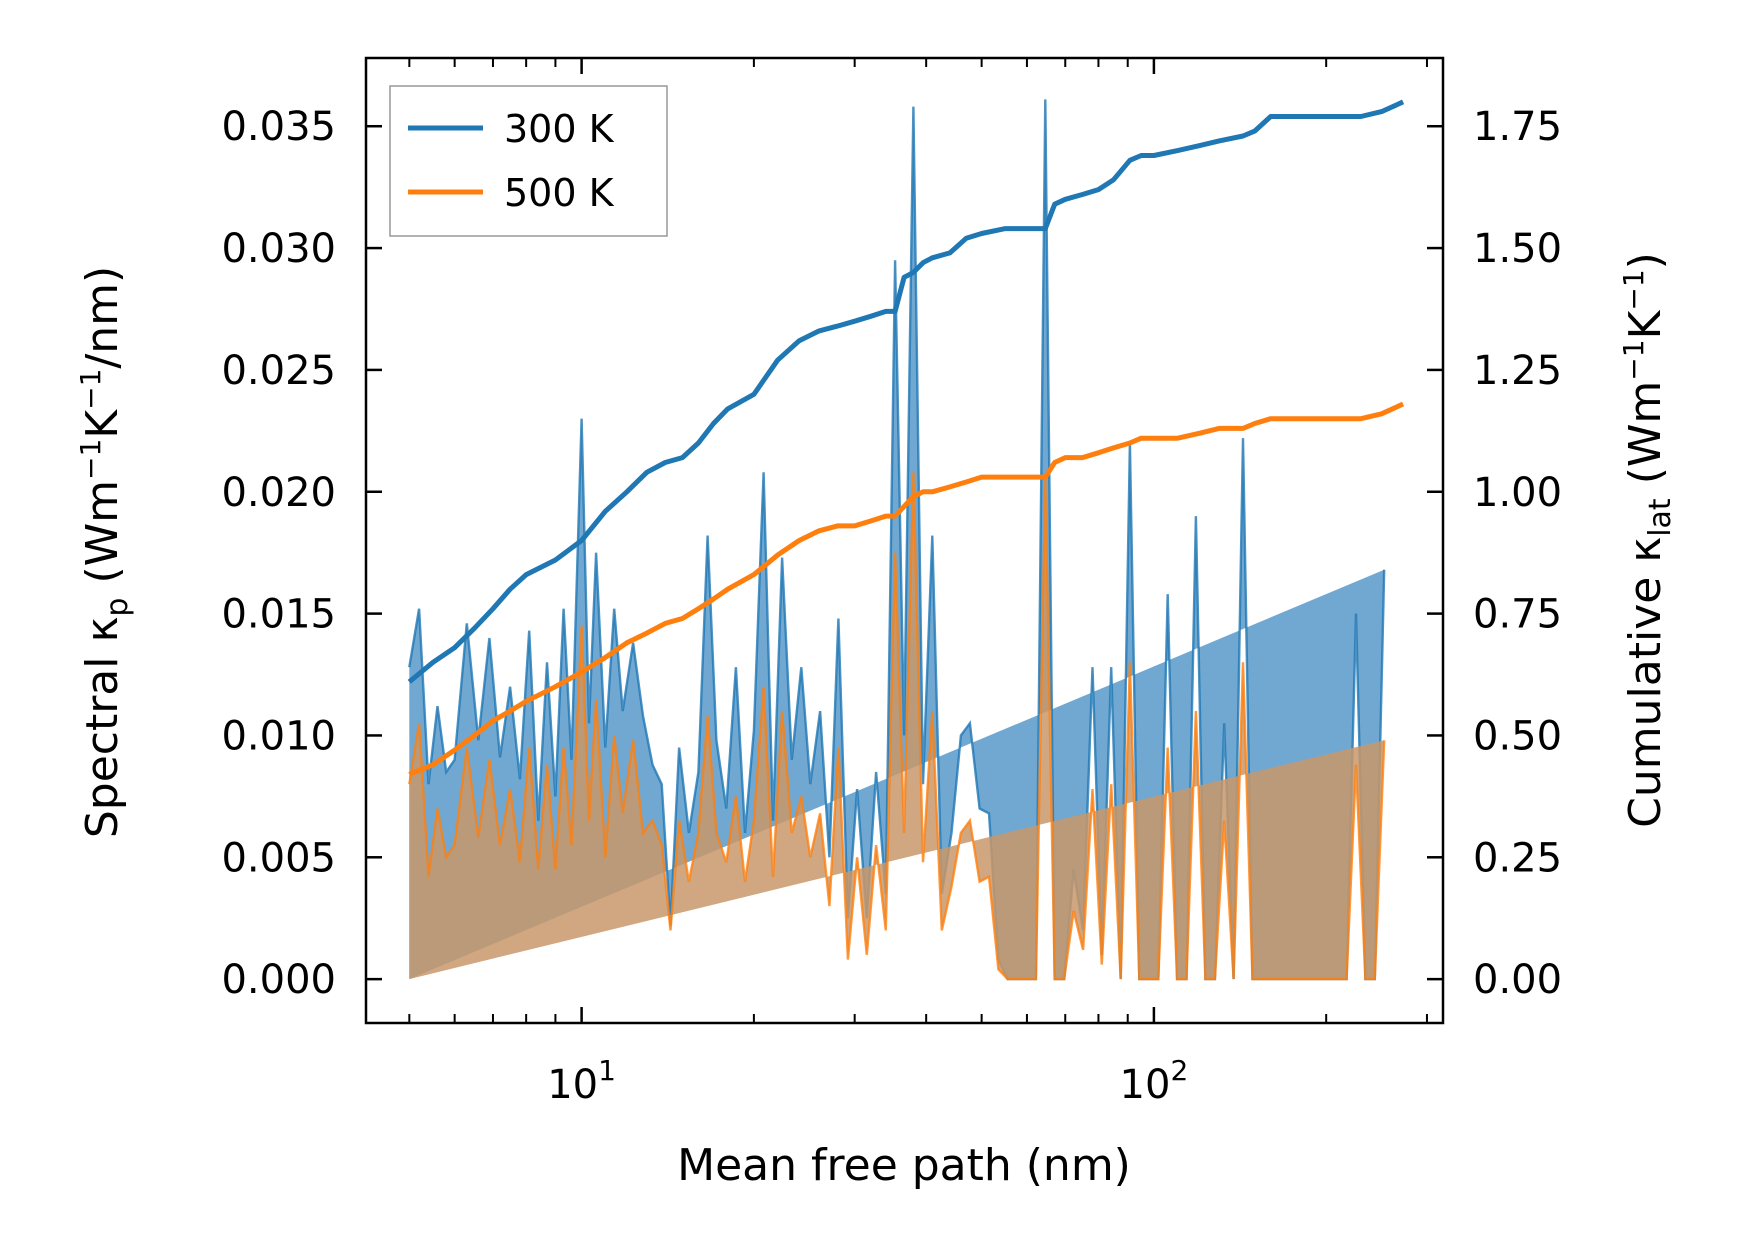 This screenshot has height=1254, width=1753. I want to click on y-left-tick-label: 0.030, so click(278, 249).